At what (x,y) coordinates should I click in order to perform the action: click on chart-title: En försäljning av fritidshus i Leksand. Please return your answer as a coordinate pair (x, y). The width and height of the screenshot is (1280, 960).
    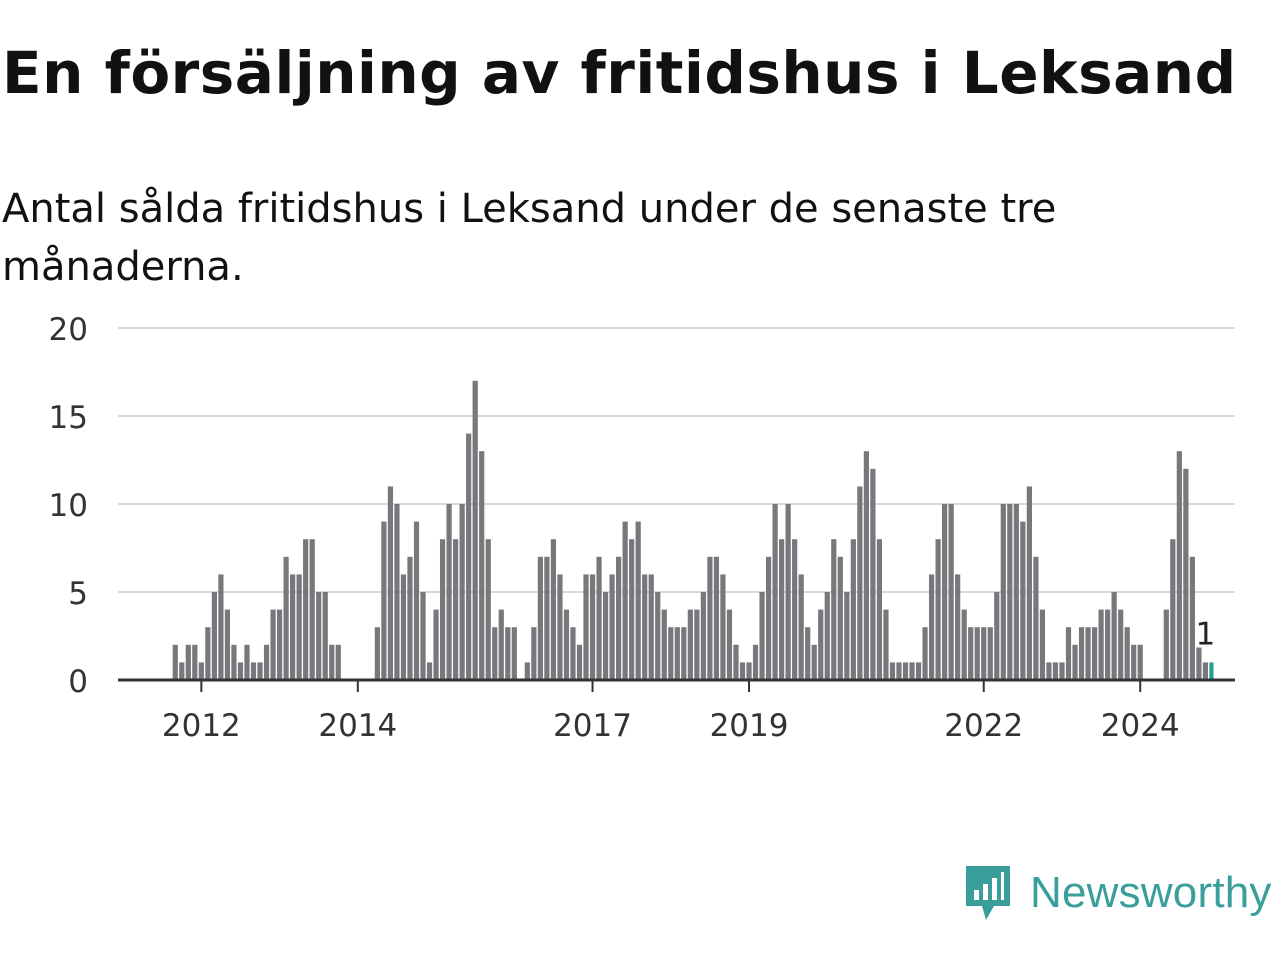
    Looking at the image, I should click on (619, 73).